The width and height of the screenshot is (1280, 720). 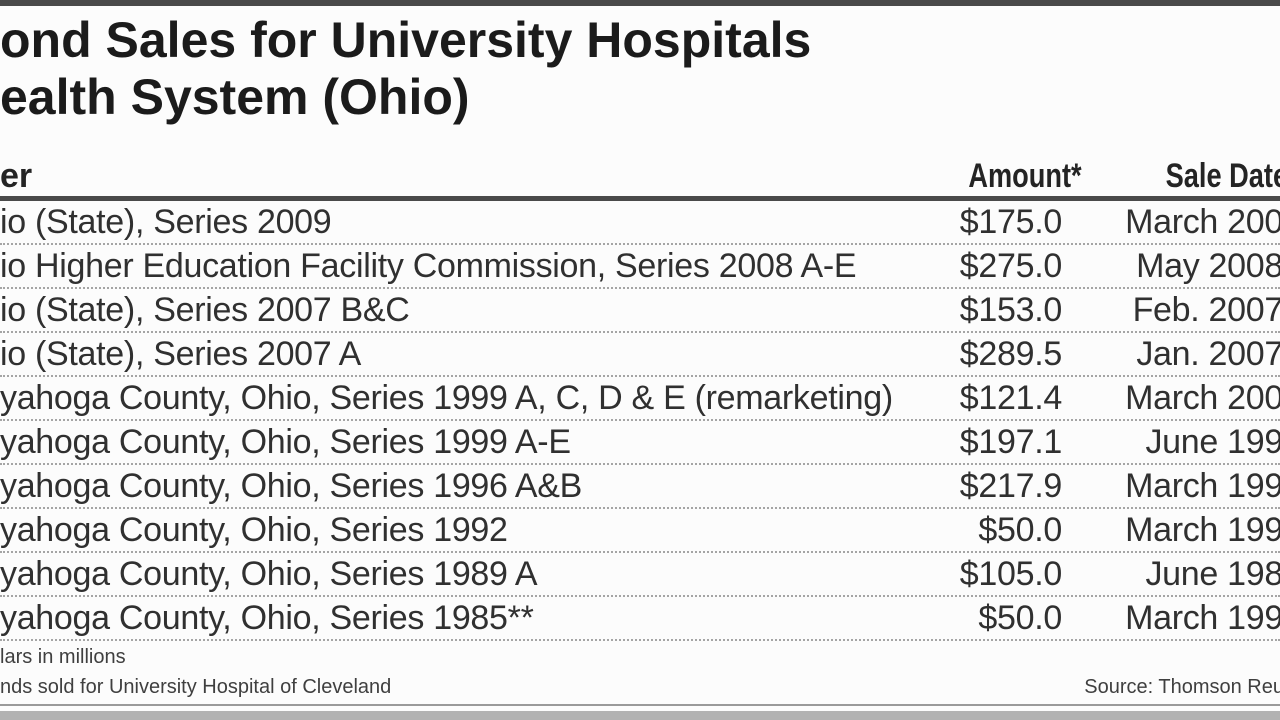 I want to click on sale-date-cell: Jan. 2007, so click(x=1208, y=354).